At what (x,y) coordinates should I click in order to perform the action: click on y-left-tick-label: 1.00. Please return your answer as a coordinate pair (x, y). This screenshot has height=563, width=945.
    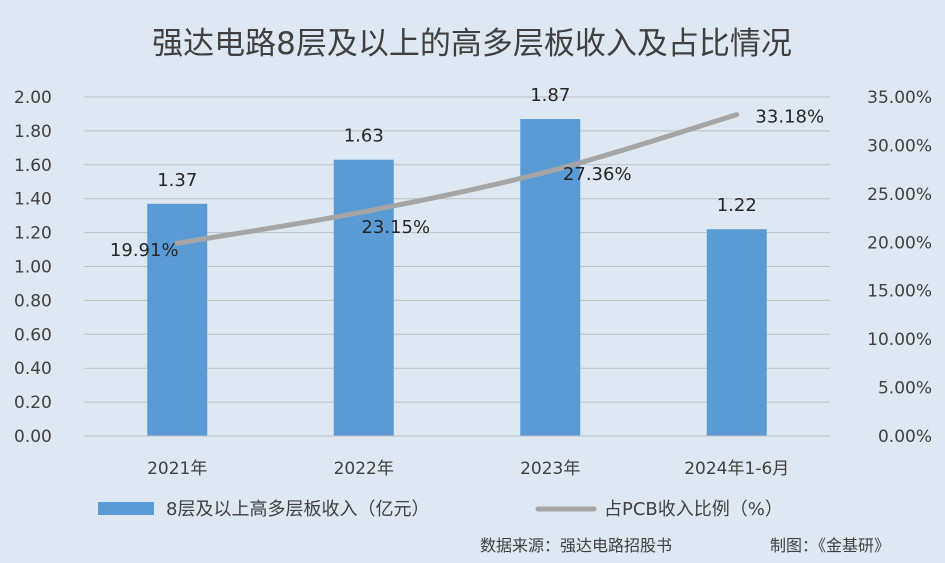
    Looking at the image, I should click on (33, 268).